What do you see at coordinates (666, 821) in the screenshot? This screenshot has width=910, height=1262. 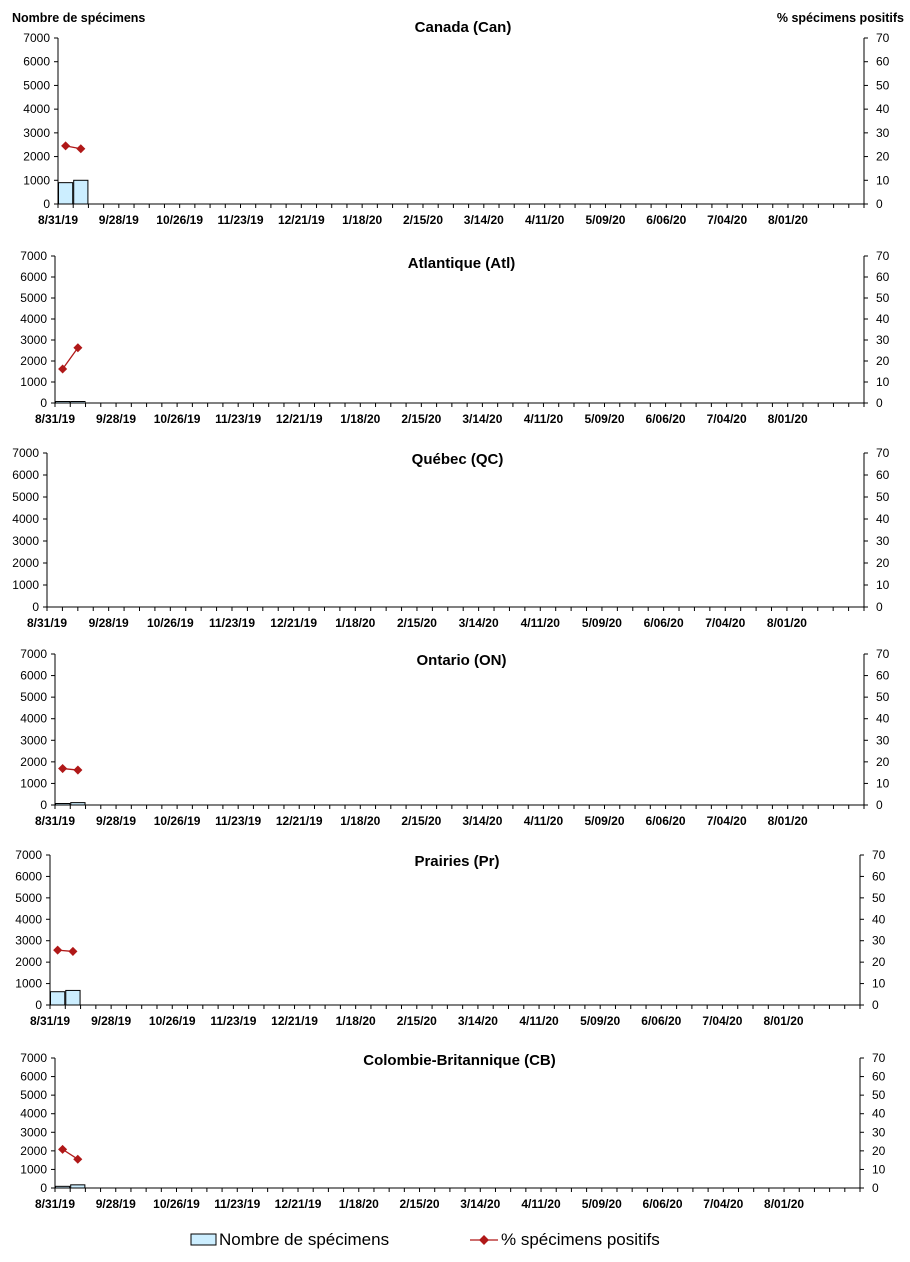 I see `x-tick-label: 6/06/20` at bounding box center [666, 821].